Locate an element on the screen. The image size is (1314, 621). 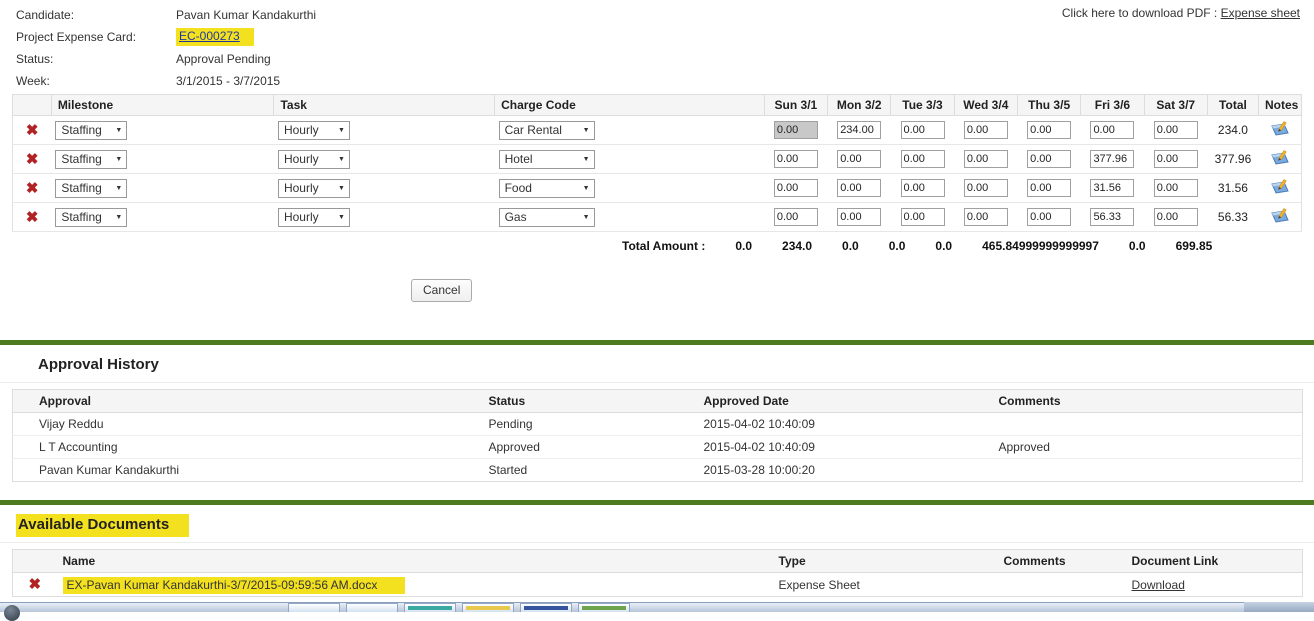
expense-card-link: EC-000273 is located at coordinates (209, 36).